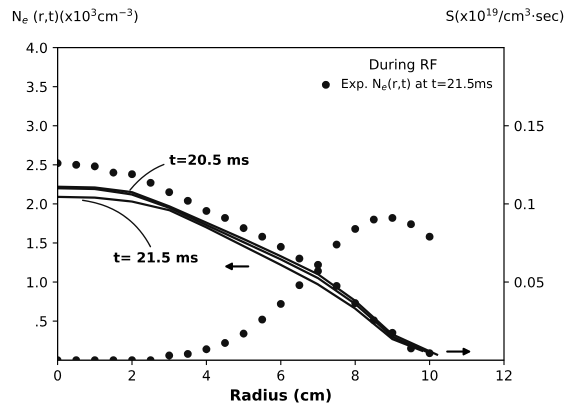 The height and width of the screenshot is (414, 576). I want to click on y-tick-label: 2.5, so click(36, 165).